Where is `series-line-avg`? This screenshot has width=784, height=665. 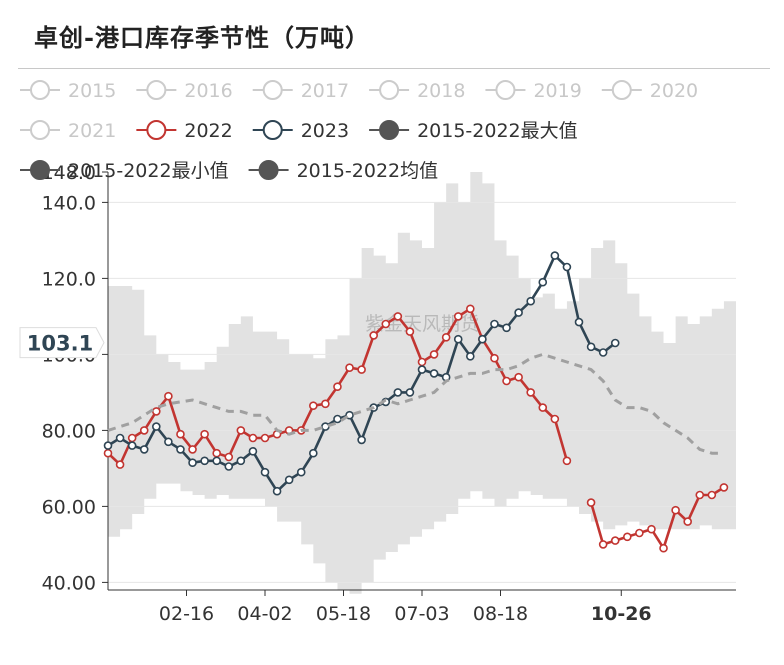
series-line-avg is located at coordinates (415, 403).